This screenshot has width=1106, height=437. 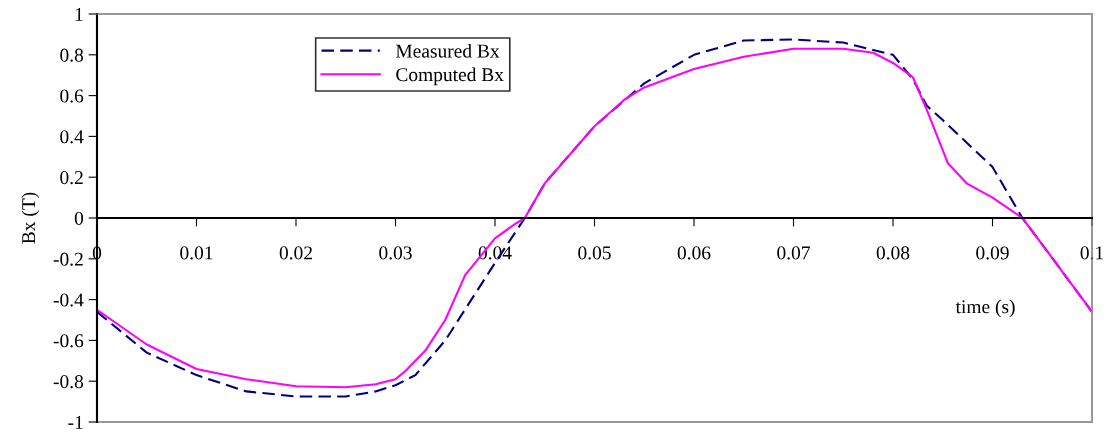 I want to click on x-tick-label: 0.09, so click(x=992, y=253).